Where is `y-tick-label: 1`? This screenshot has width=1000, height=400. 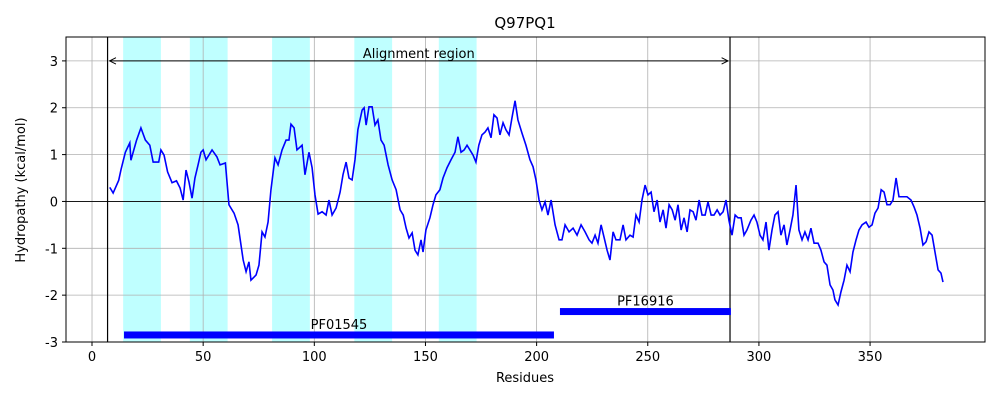
y-tick-label: 1 is located at coordinates (54, 156).